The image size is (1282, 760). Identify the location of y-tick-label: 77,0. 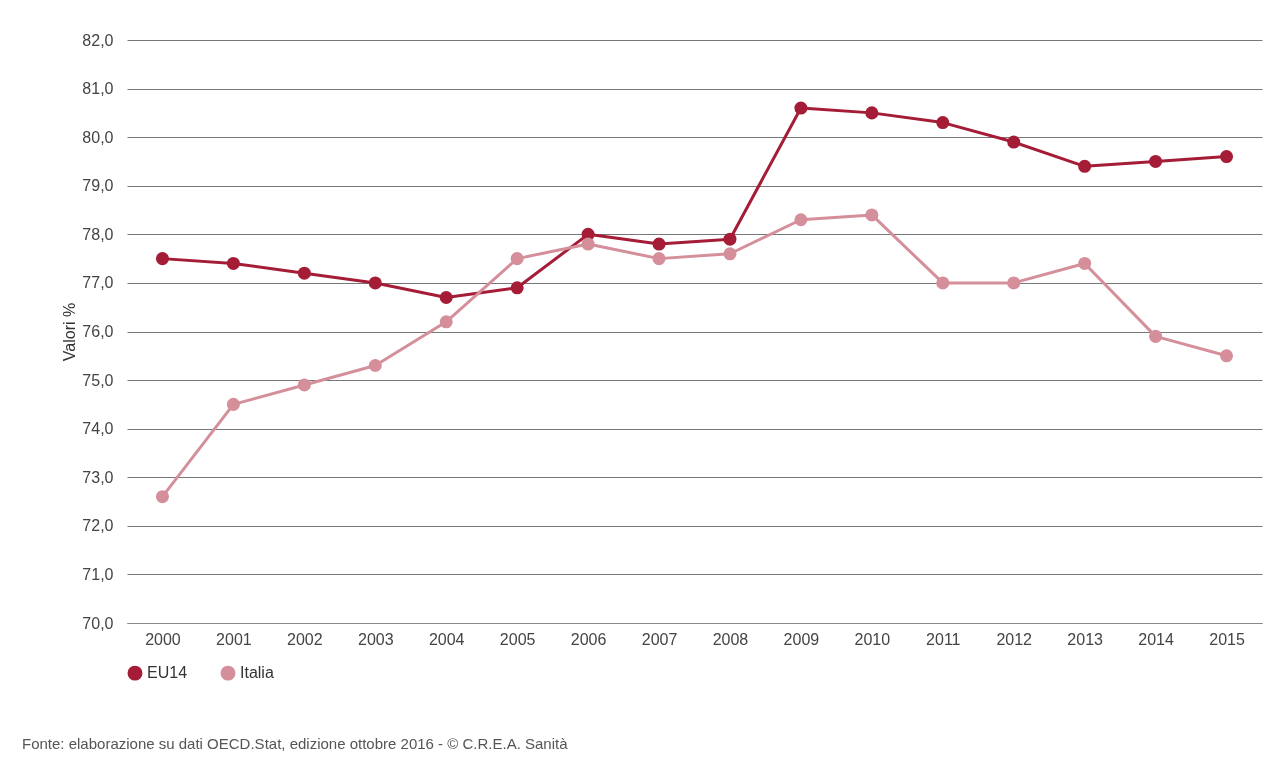
(98, 283).